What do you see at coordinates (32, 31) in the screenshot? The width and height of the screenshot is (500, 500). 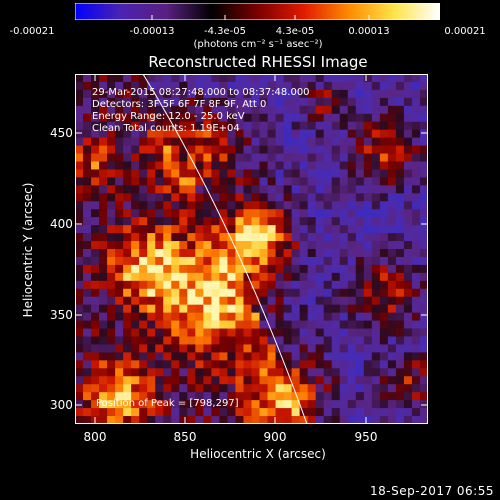 I see `colorbar-tick-label: -0.00021` at bounding box center [32, 31].